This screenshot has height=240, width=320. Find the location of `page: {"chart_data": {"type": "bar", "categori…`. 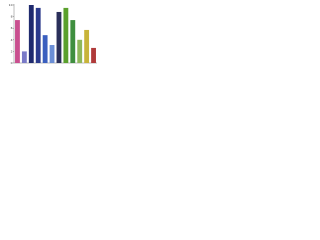

page: {"chart_data": {"type": "bar", "categori… is located at coordinates (50, 37).